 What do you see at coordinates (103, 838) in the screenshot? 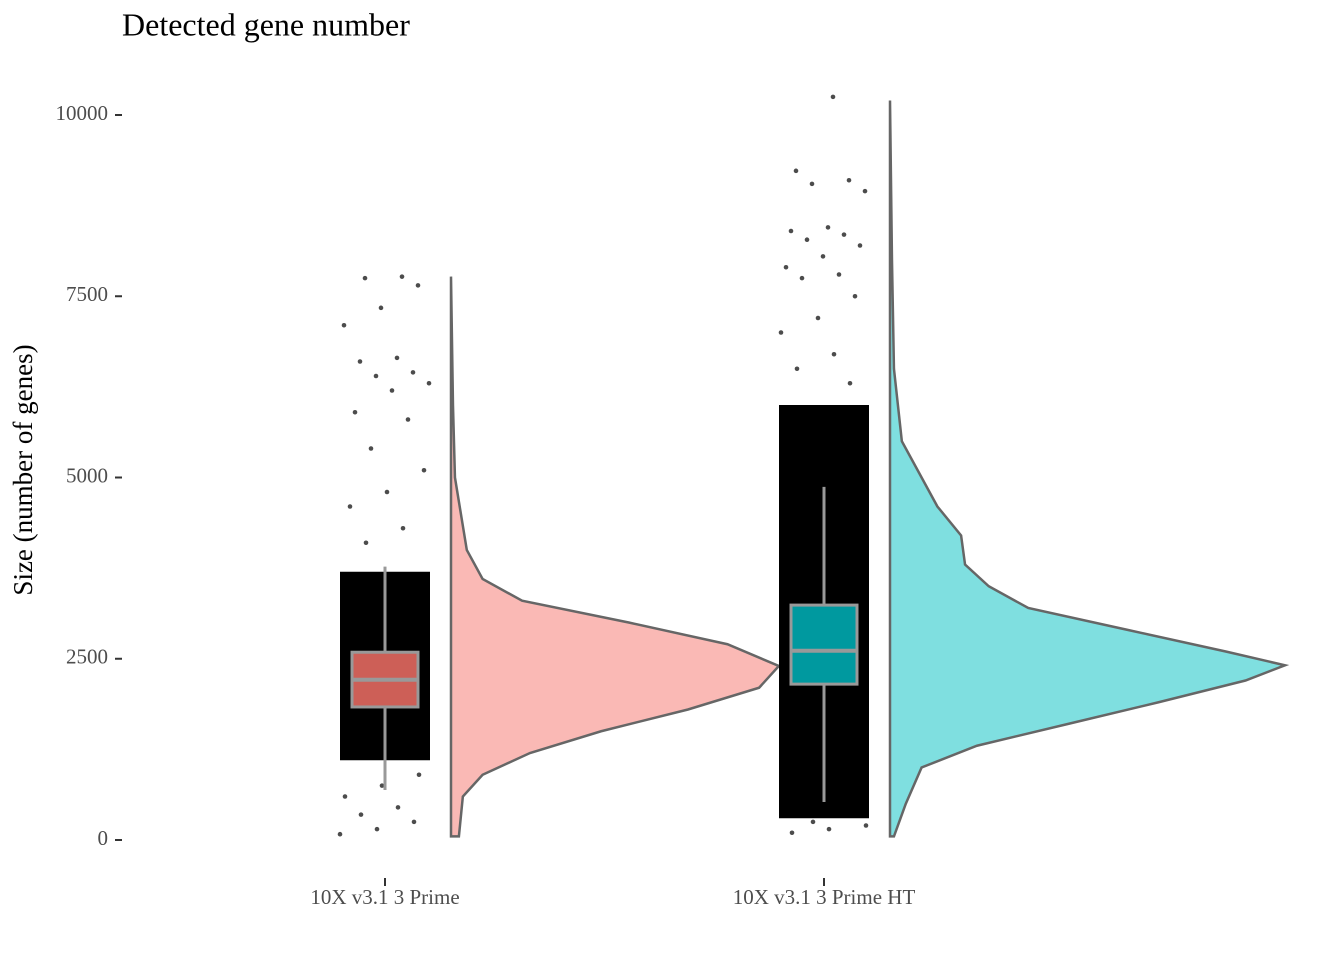
I see `y-tick-label: 0` at bounding box center [103, 838].